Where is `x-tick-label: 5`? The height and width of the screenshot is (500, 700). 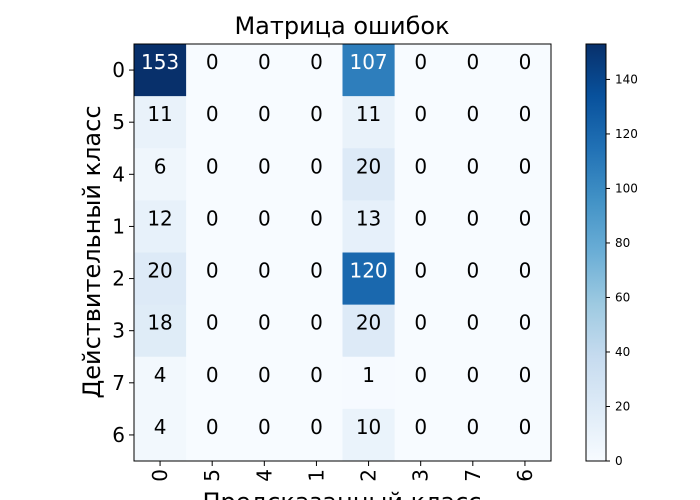 x-tick-label: 5 is located at coordinates (212, 475).